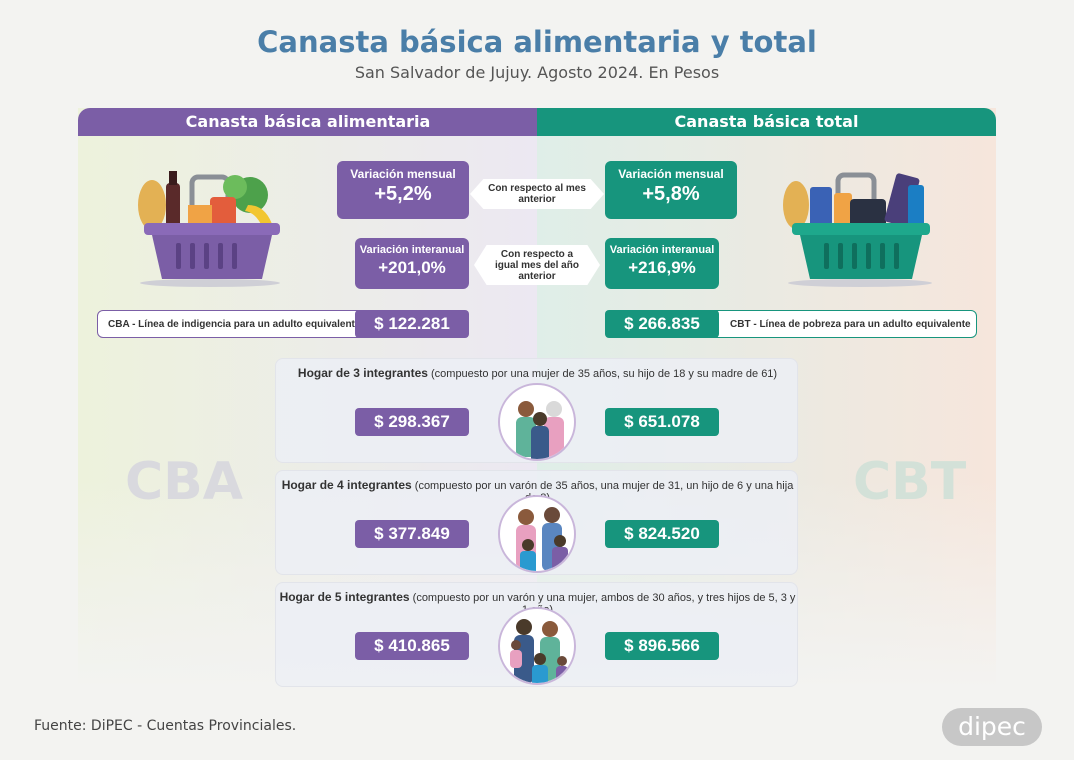 The width and height of the screenshot is (1074, 760). Describe the element at coordinates (537, 42) in the screenshot. I see `page-title: Canasta básica alimentaria y total` at that location.